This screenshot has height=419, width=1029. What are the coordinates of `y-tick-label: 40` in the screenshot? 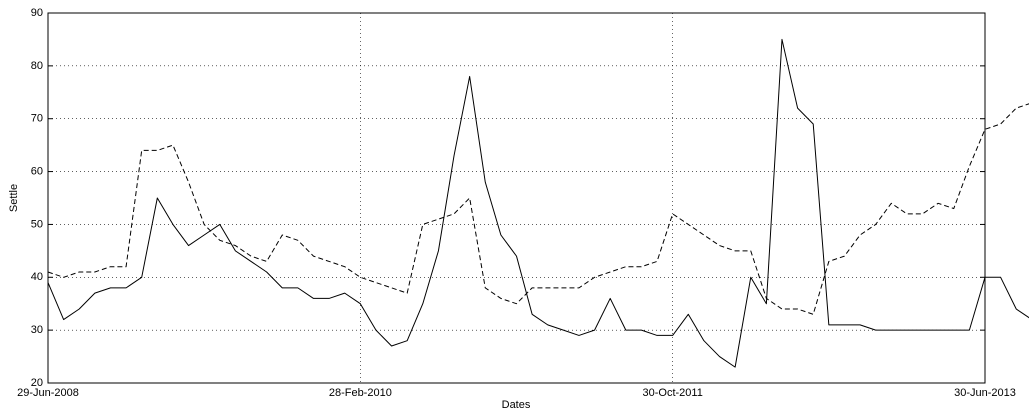 It's located at (37, 277).